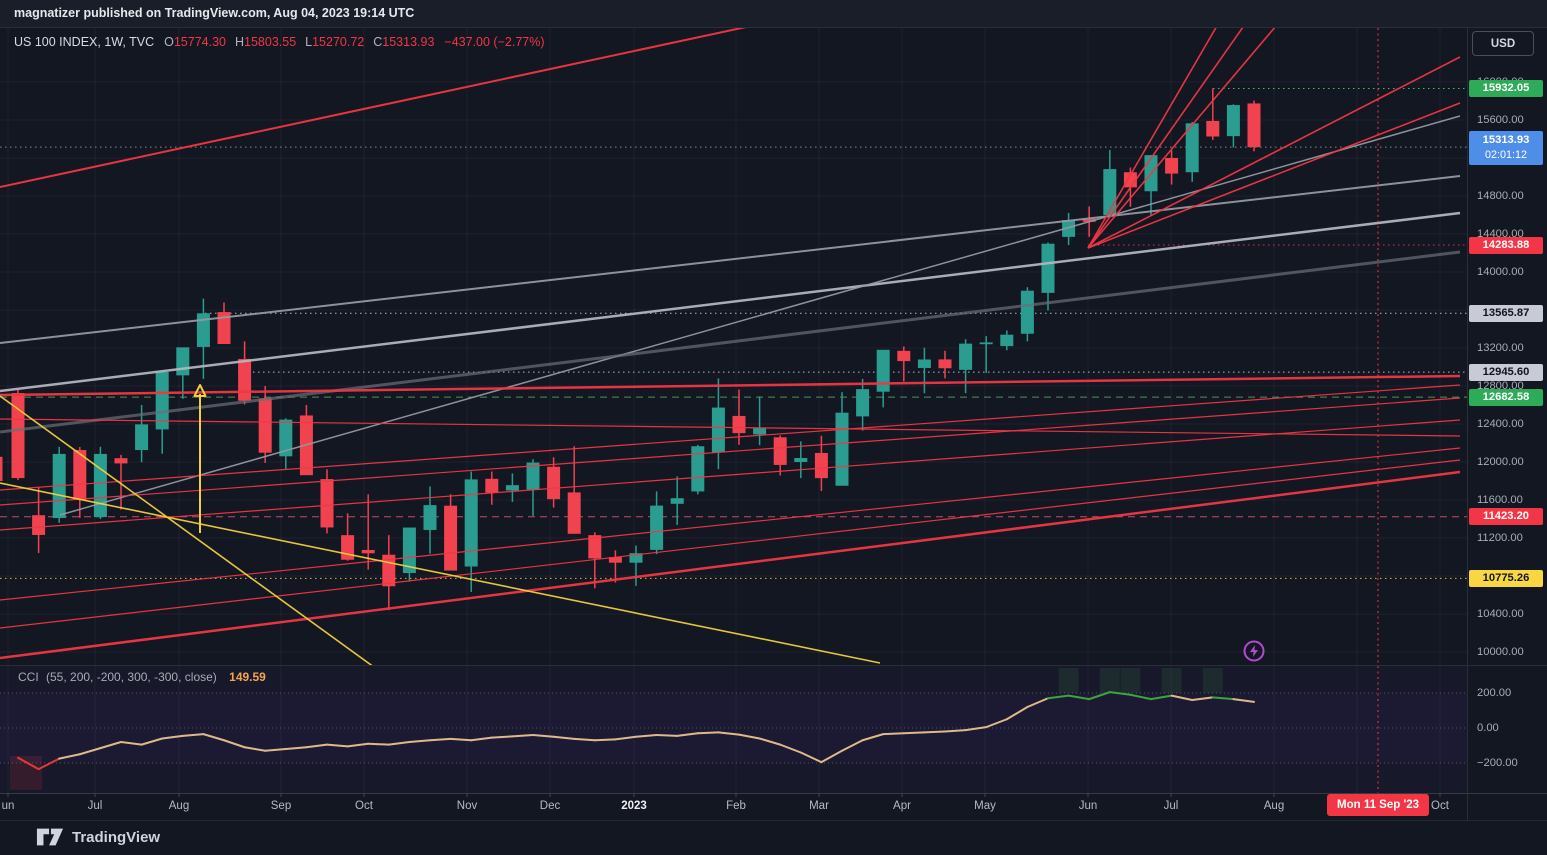  Describe the element at coordinates (364, 806) in the screenshot. I see `time-tick-label: Oct` at that location.